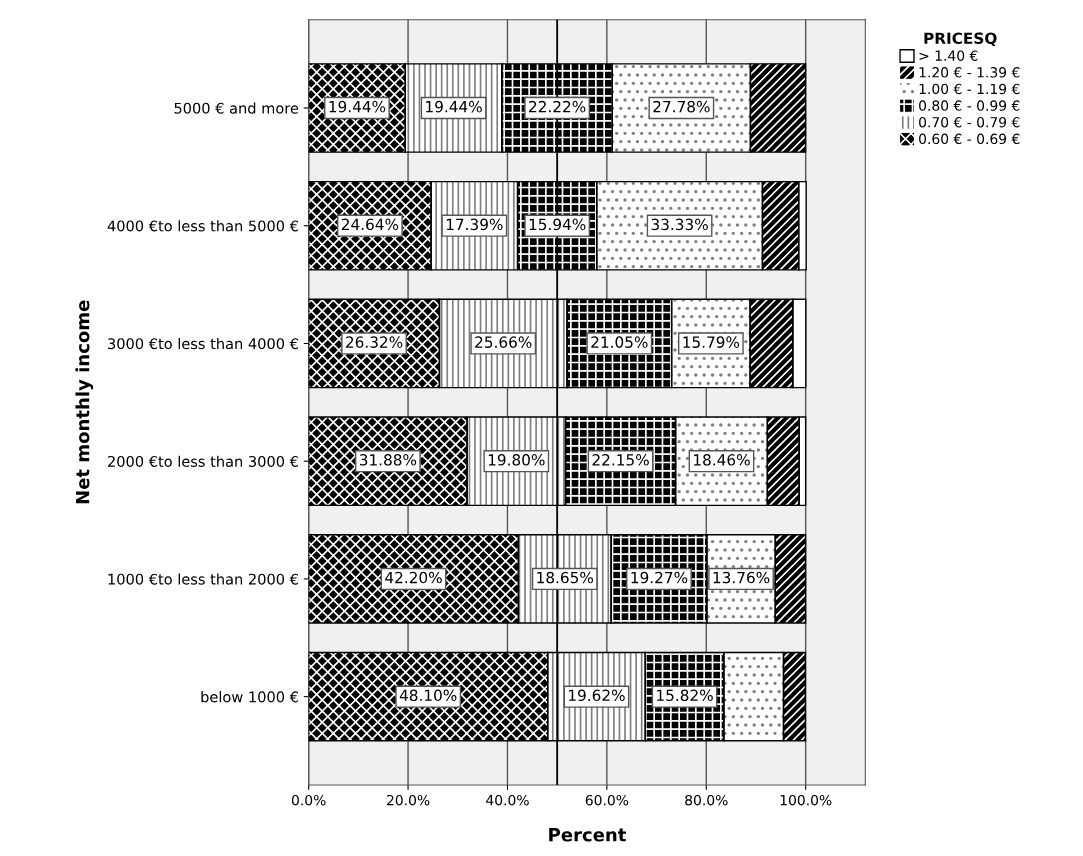 The height and width of the screenshot is (856, 1083). I want to click on legend-title: PRICESQ, so click(960, 39).